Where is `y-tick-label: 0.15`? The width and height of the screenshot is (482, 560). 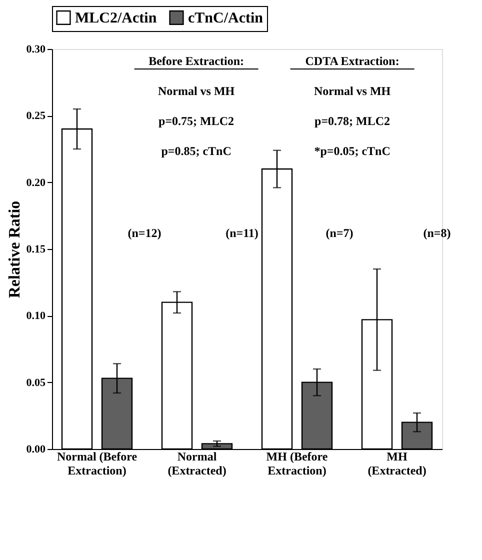
y-tick-label: 0.15 is located at coordinates (36, 250).